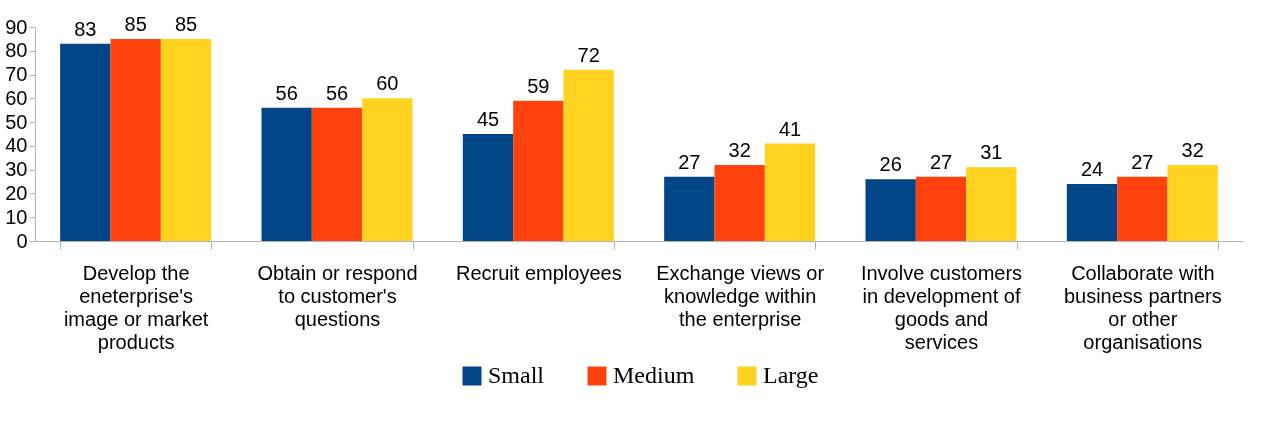  Describe the element at coordinates (791, 375) in the screenshot. I see `legend-label: Large` at that location.